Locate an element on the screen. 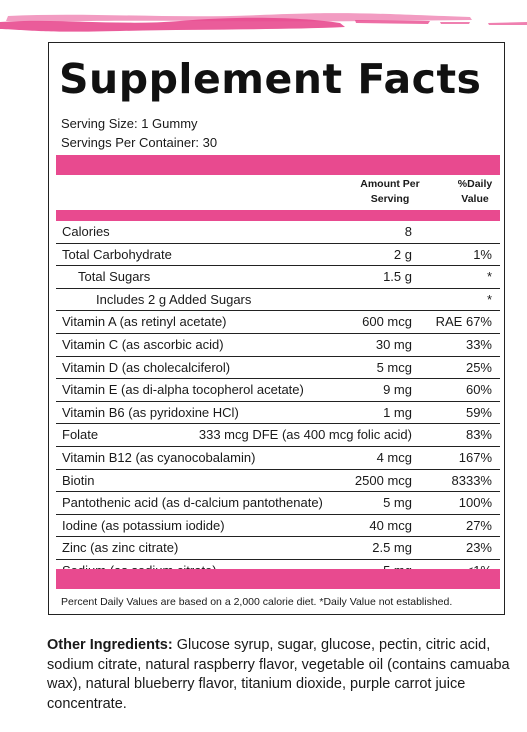 Image resolution: width=527 pixels, height=732 pixels. nutrient-amount: 4 mcg is located at coordinates (394, 457).